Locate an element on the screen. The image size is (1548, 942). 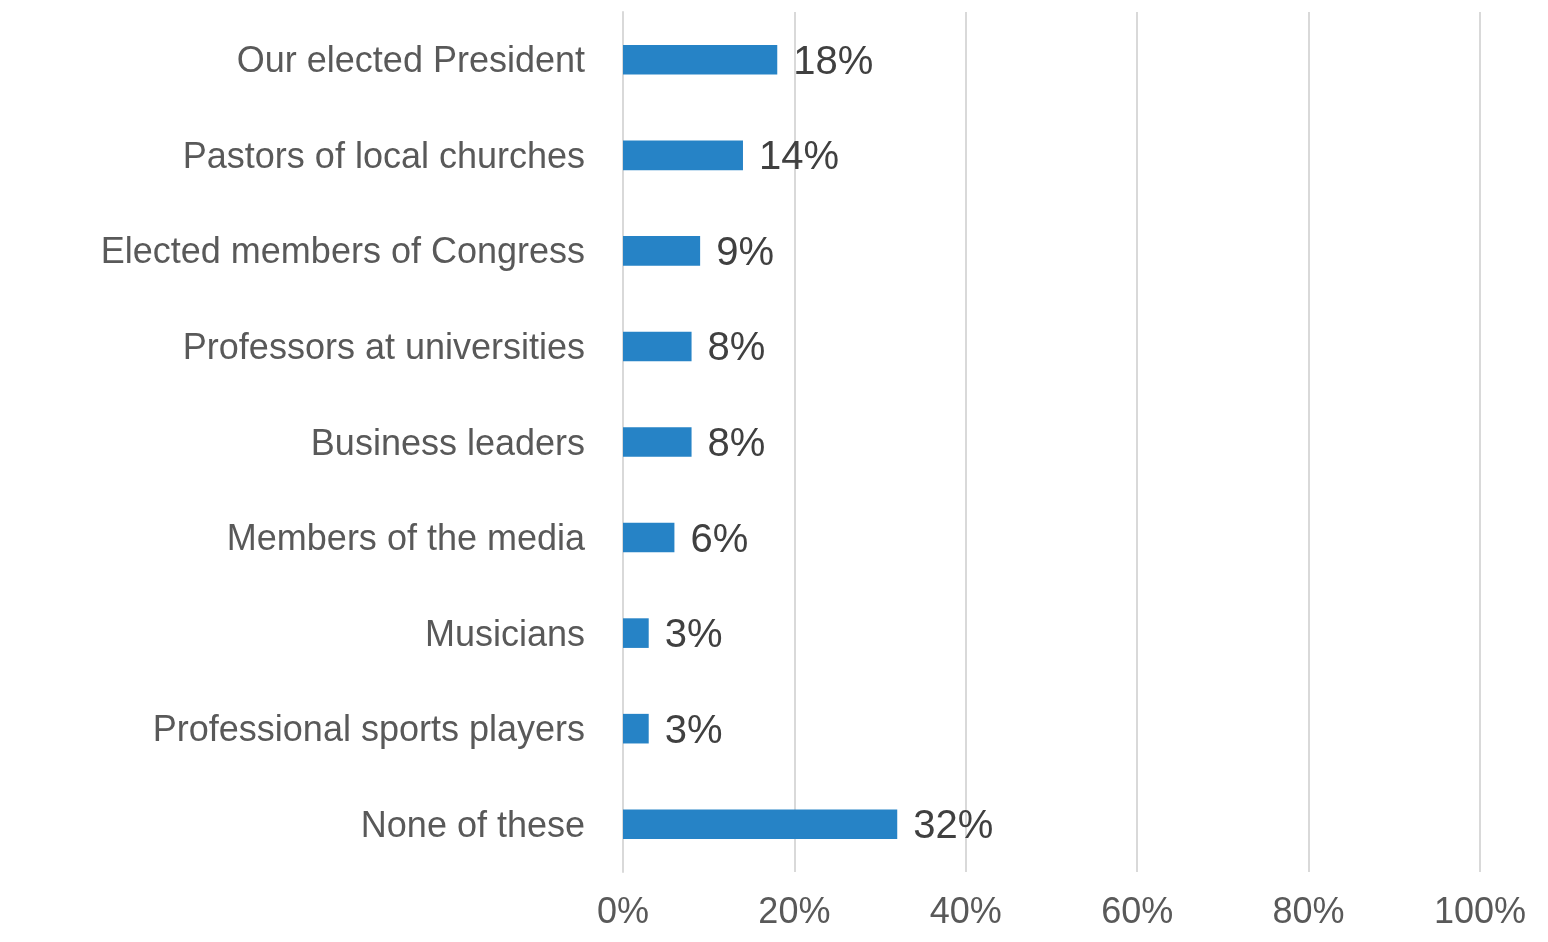
data-label: 32% is located at coordinates (953, 824).